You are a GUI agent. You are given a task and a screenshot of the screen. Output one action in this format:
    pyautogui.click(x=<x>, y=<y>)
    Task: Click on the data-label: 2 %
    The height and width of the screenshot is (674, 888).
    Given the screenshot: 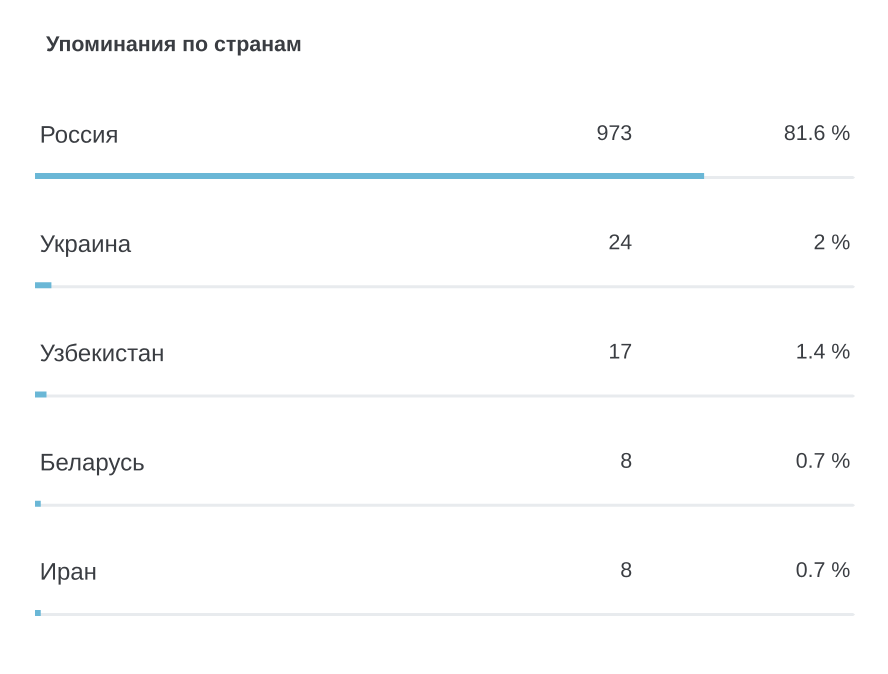 What is the action you would take?
    pyautogui.click(x=832, y=242)
    